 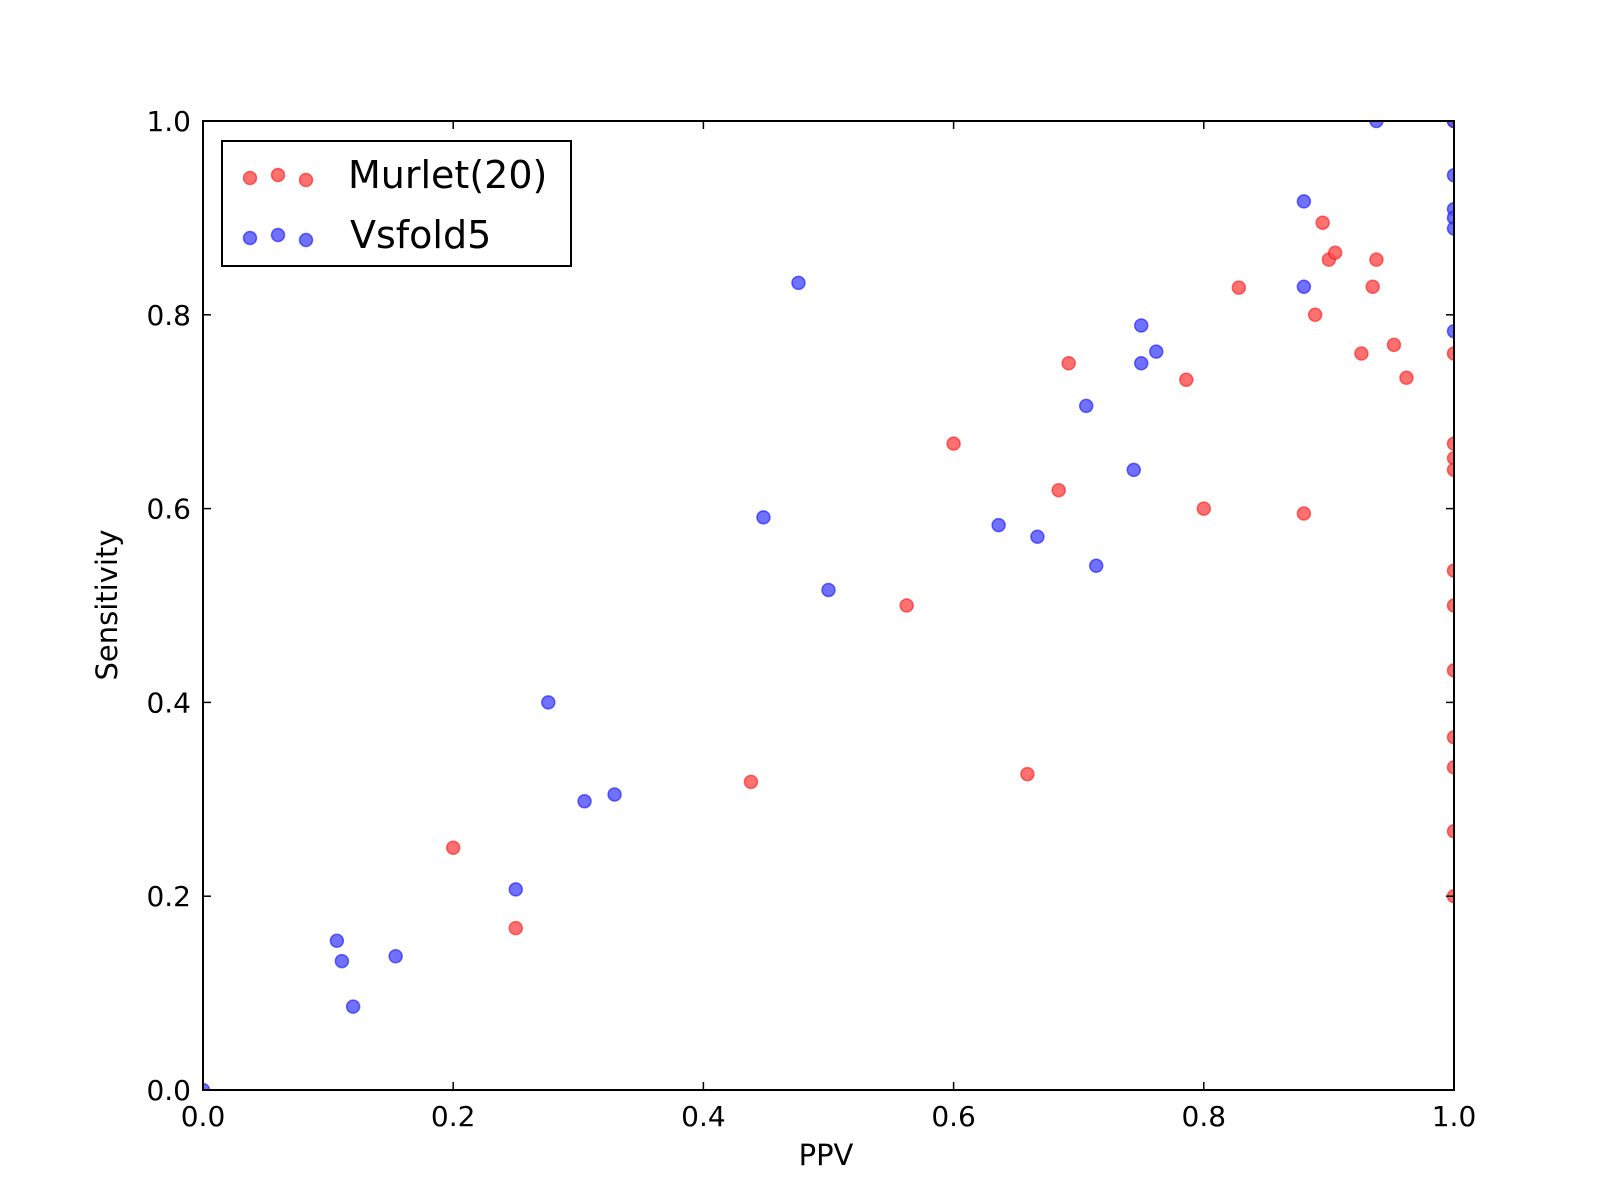 What do you see at coordinates (1204, 1116) in the screenshot?
I see `x-tick-label: 0.8` at bounding box center [1204, 1116].